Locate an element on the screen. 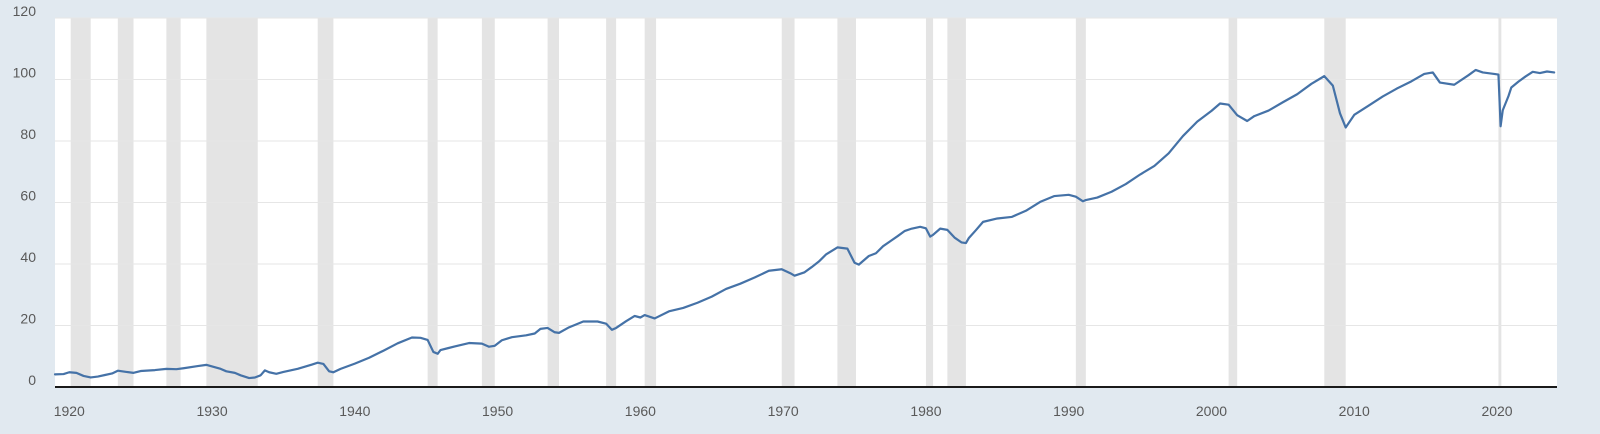 The image size is (1600, 434). y-tick-label: 60 is located at coordinates (28, 196).